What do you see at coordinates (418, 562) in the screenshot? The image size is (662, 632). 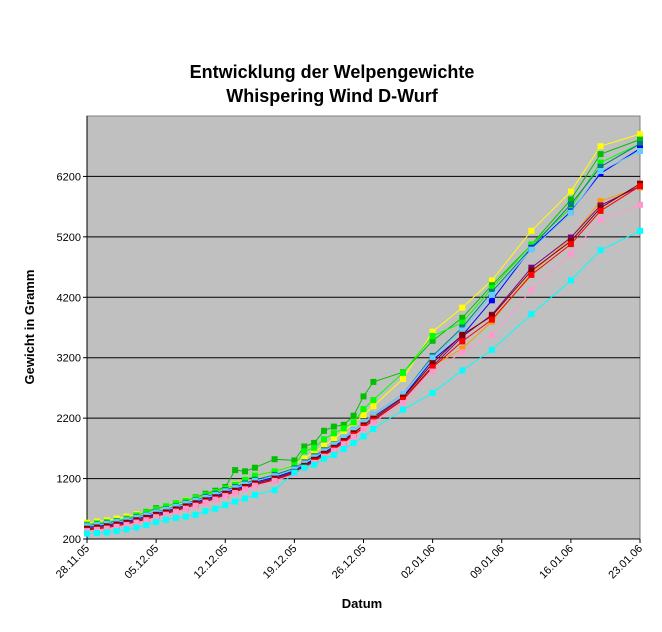 I see `x-tick-label: 02.01.06` at bounding box center [418, 562].